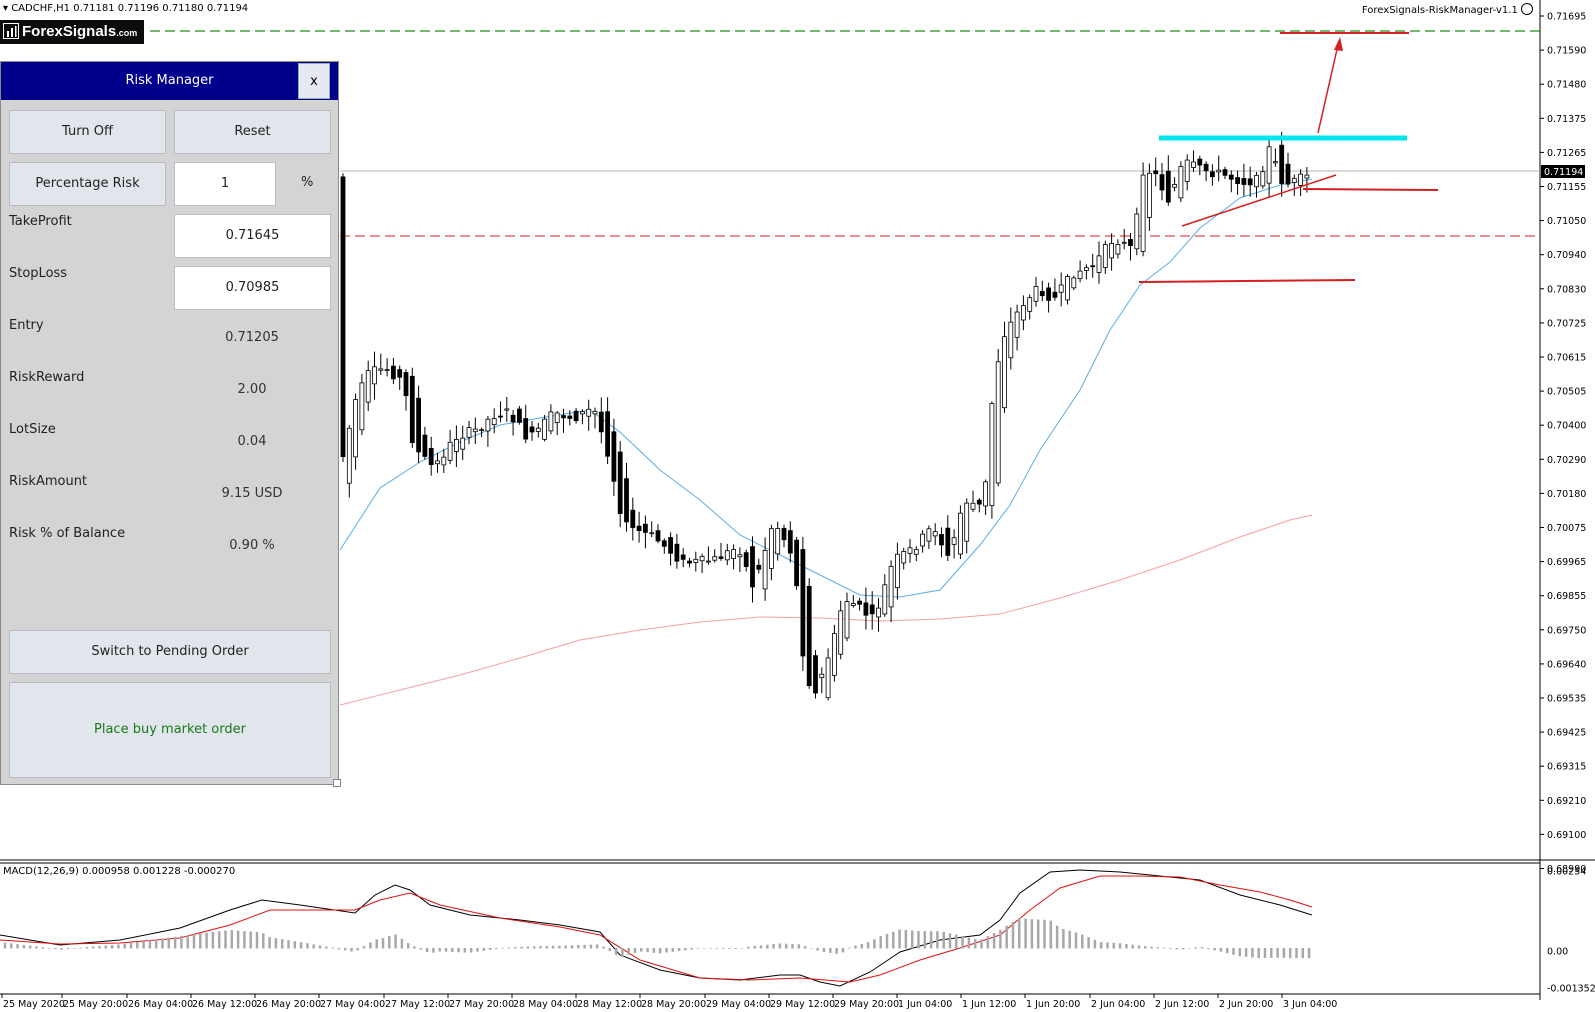  I want to click on price-tick-label: 0.69315, so click(1566, 767).